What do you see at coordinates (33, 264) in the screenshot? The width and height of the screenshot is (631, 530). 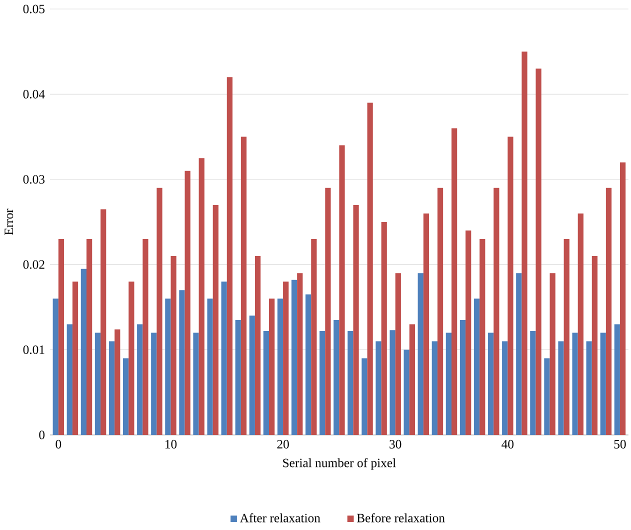 I see `y-tick-label: 0.02` at bounding box center [33, 264].